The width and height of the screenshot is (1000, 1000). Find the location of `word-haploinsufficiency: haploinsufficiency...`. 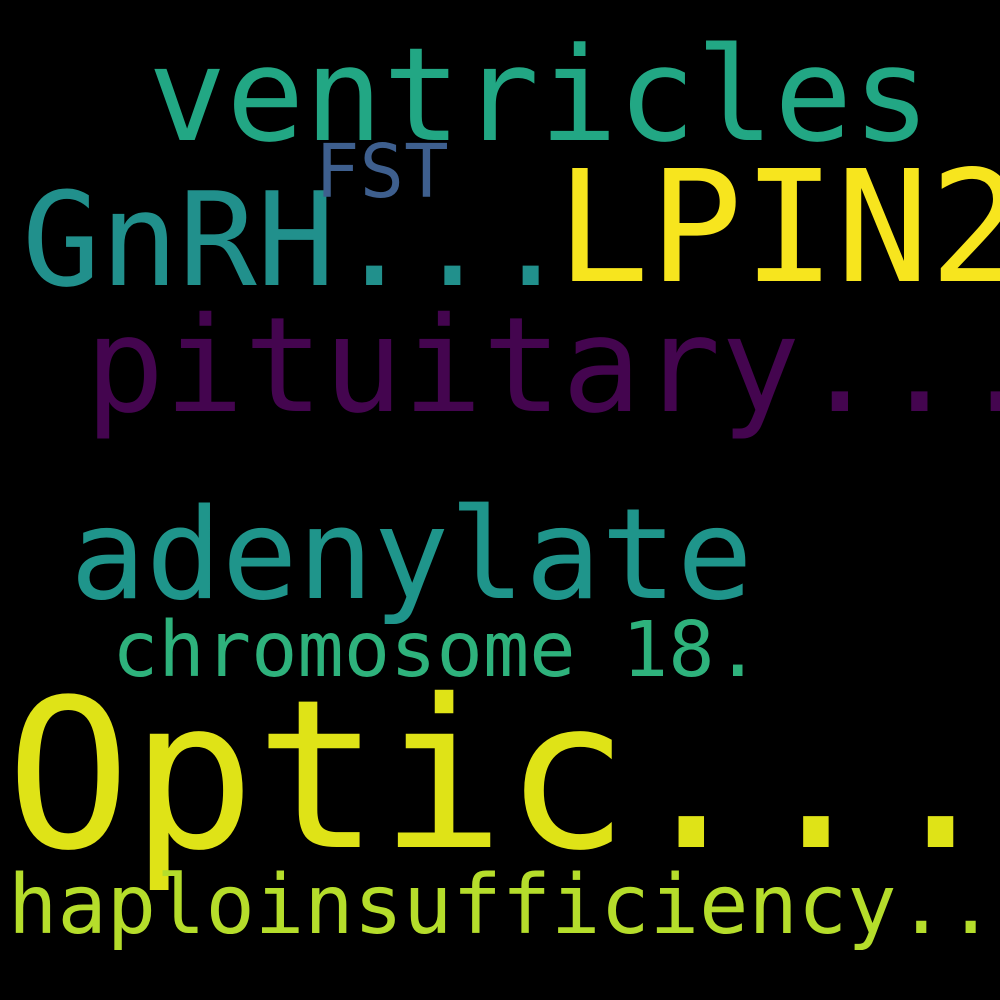

word-haploinsufficiency: haploinsufficiency... is located at coordinates (504, 905).